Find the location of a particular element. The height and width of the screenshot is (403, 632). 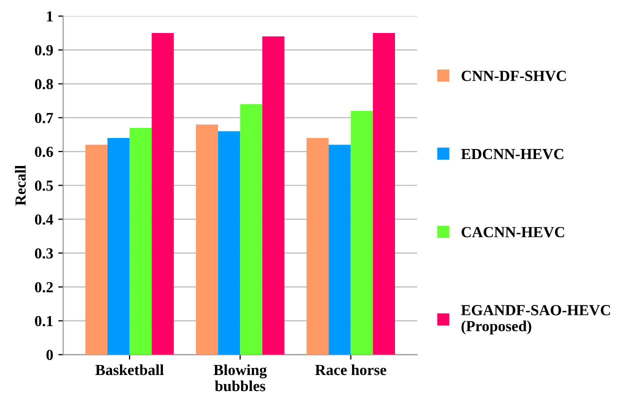

legend-label: CNN-DF-SHVC is located at coordinates (514, 76).